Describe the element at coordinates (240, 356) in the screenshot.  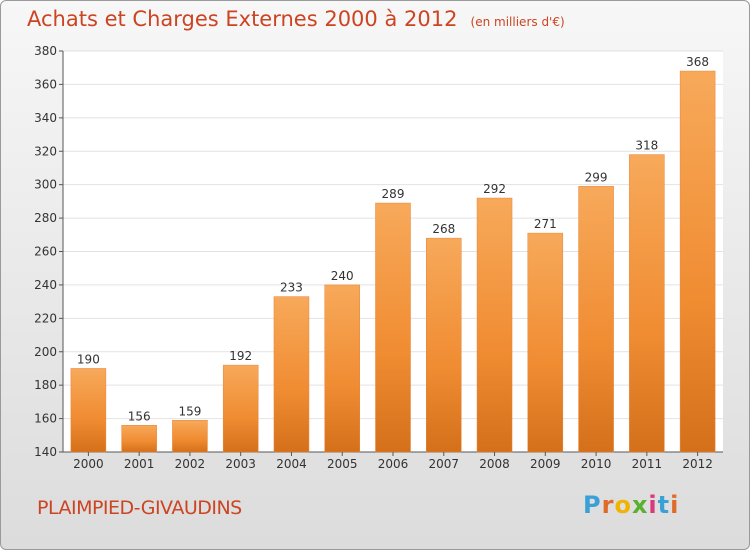
I see `bar-value-label: 192` at that location.